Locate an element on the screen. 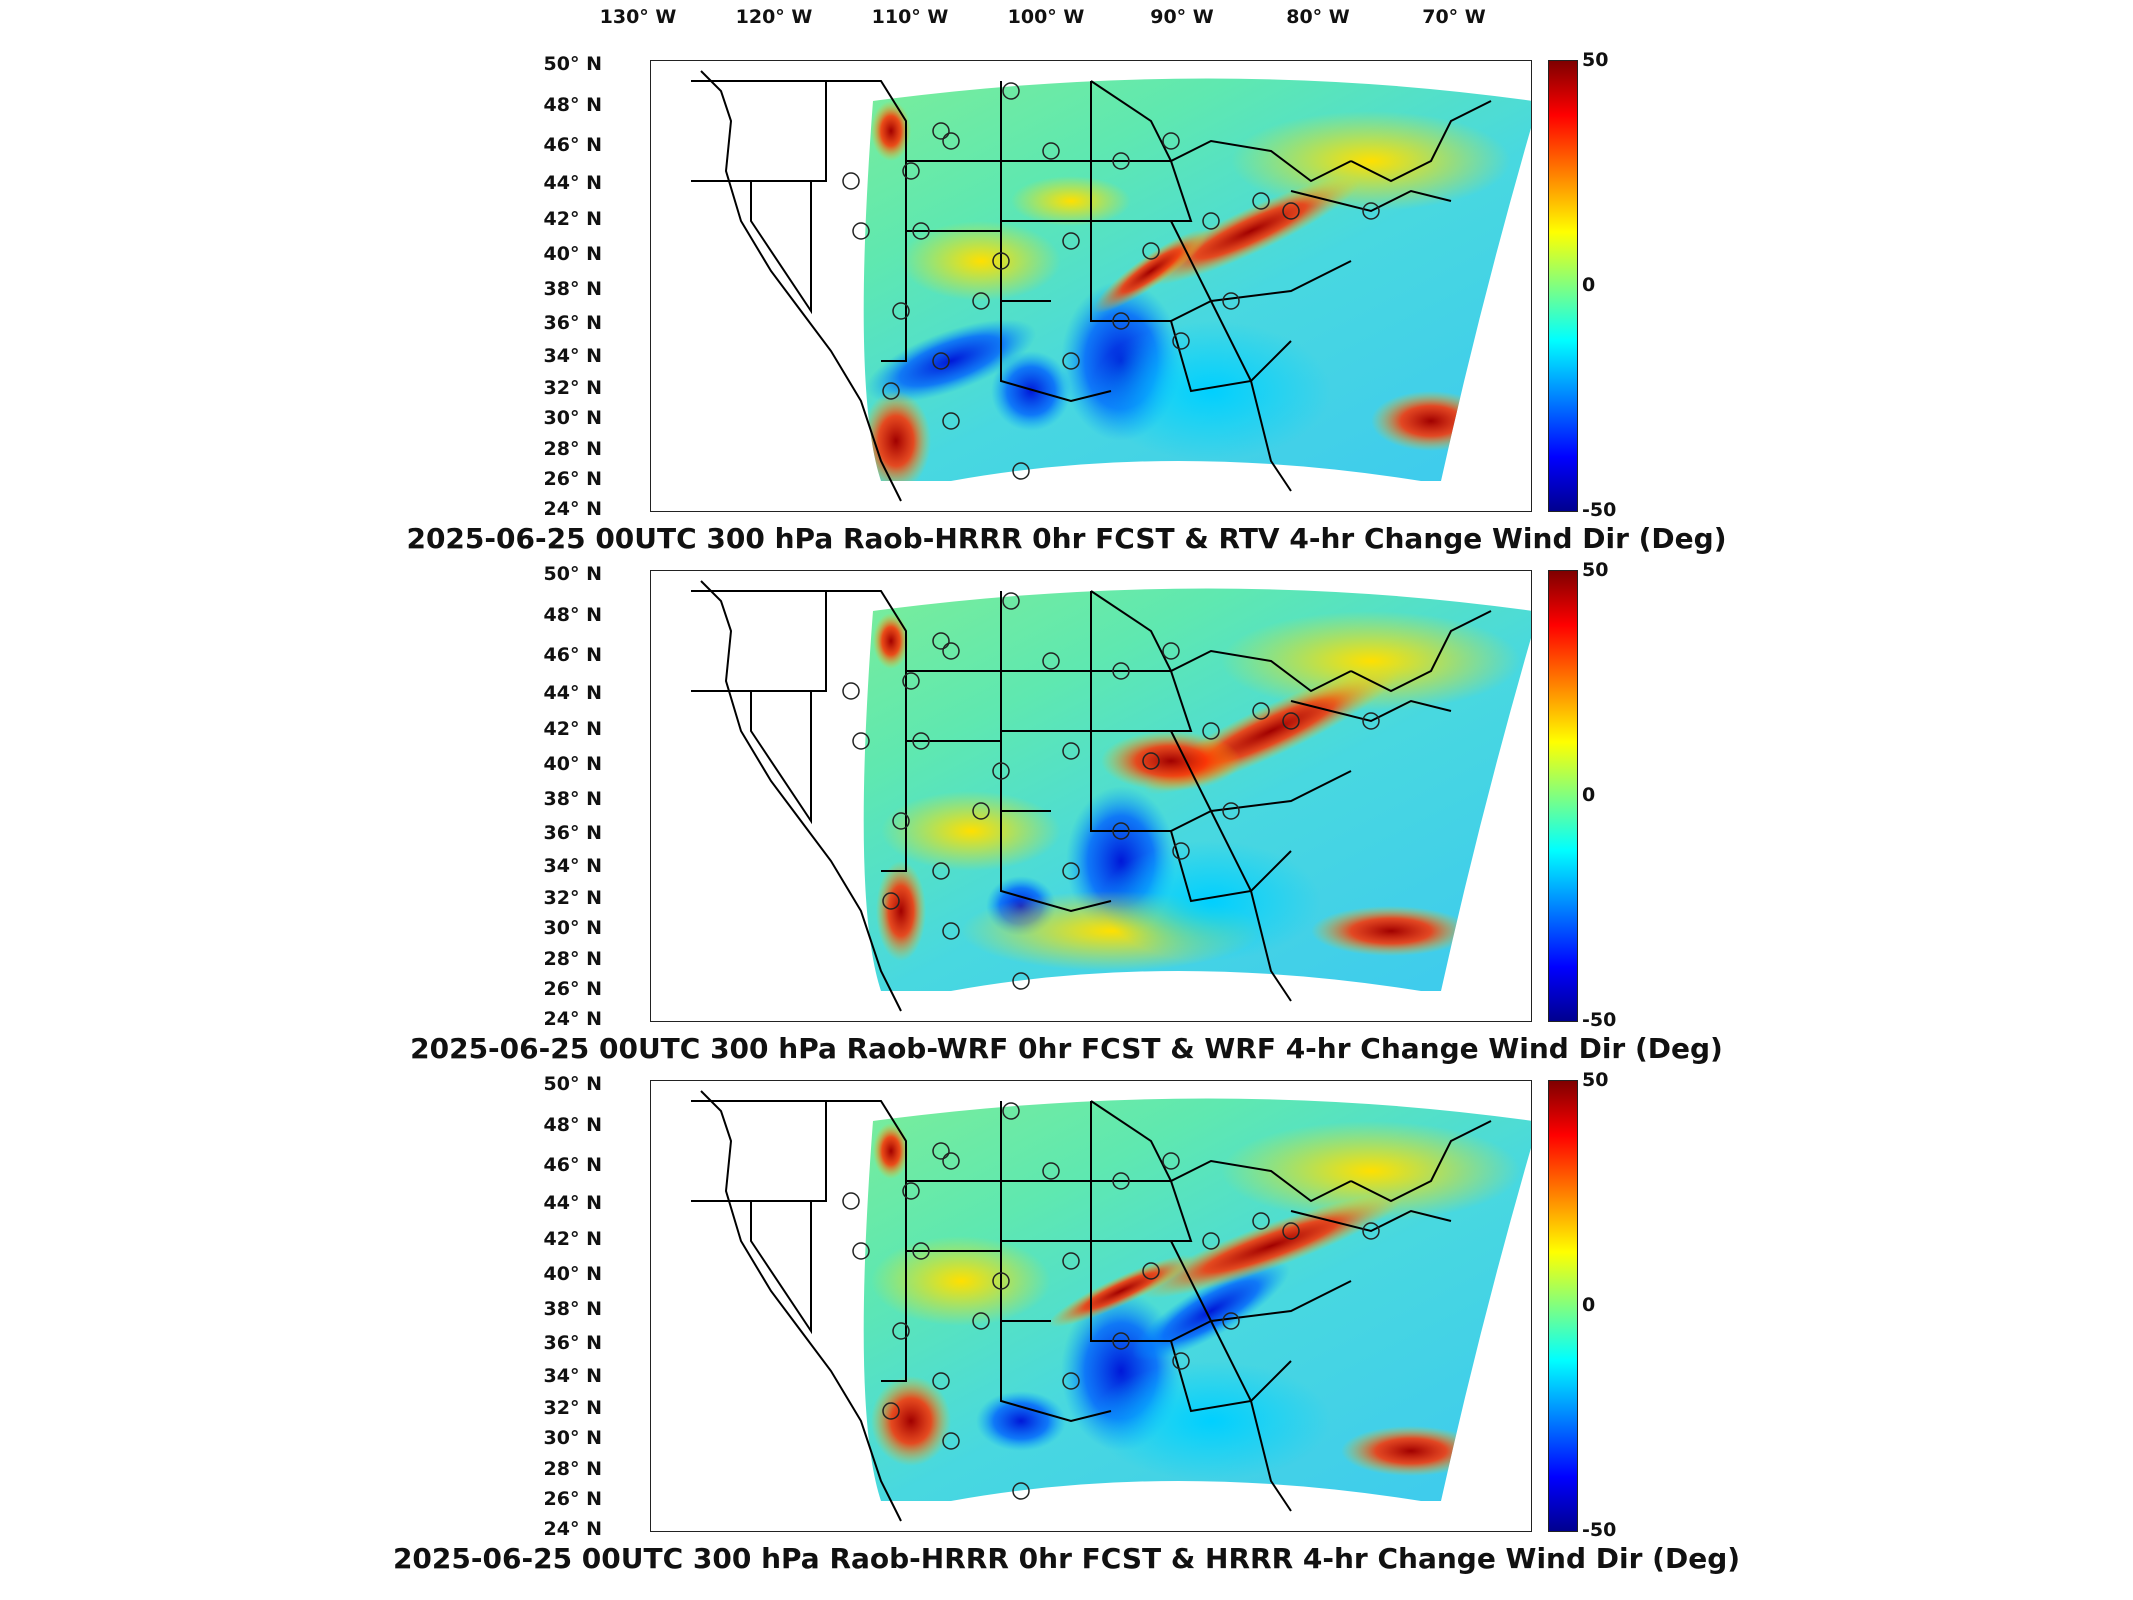 The width and height of the screenshot is (2133, 1600). lon-label: 120° W is located at coordinates (774, 17).